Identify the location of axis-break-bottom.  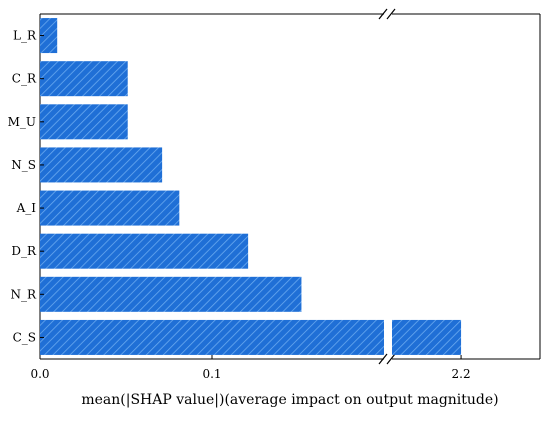
(387, 359).